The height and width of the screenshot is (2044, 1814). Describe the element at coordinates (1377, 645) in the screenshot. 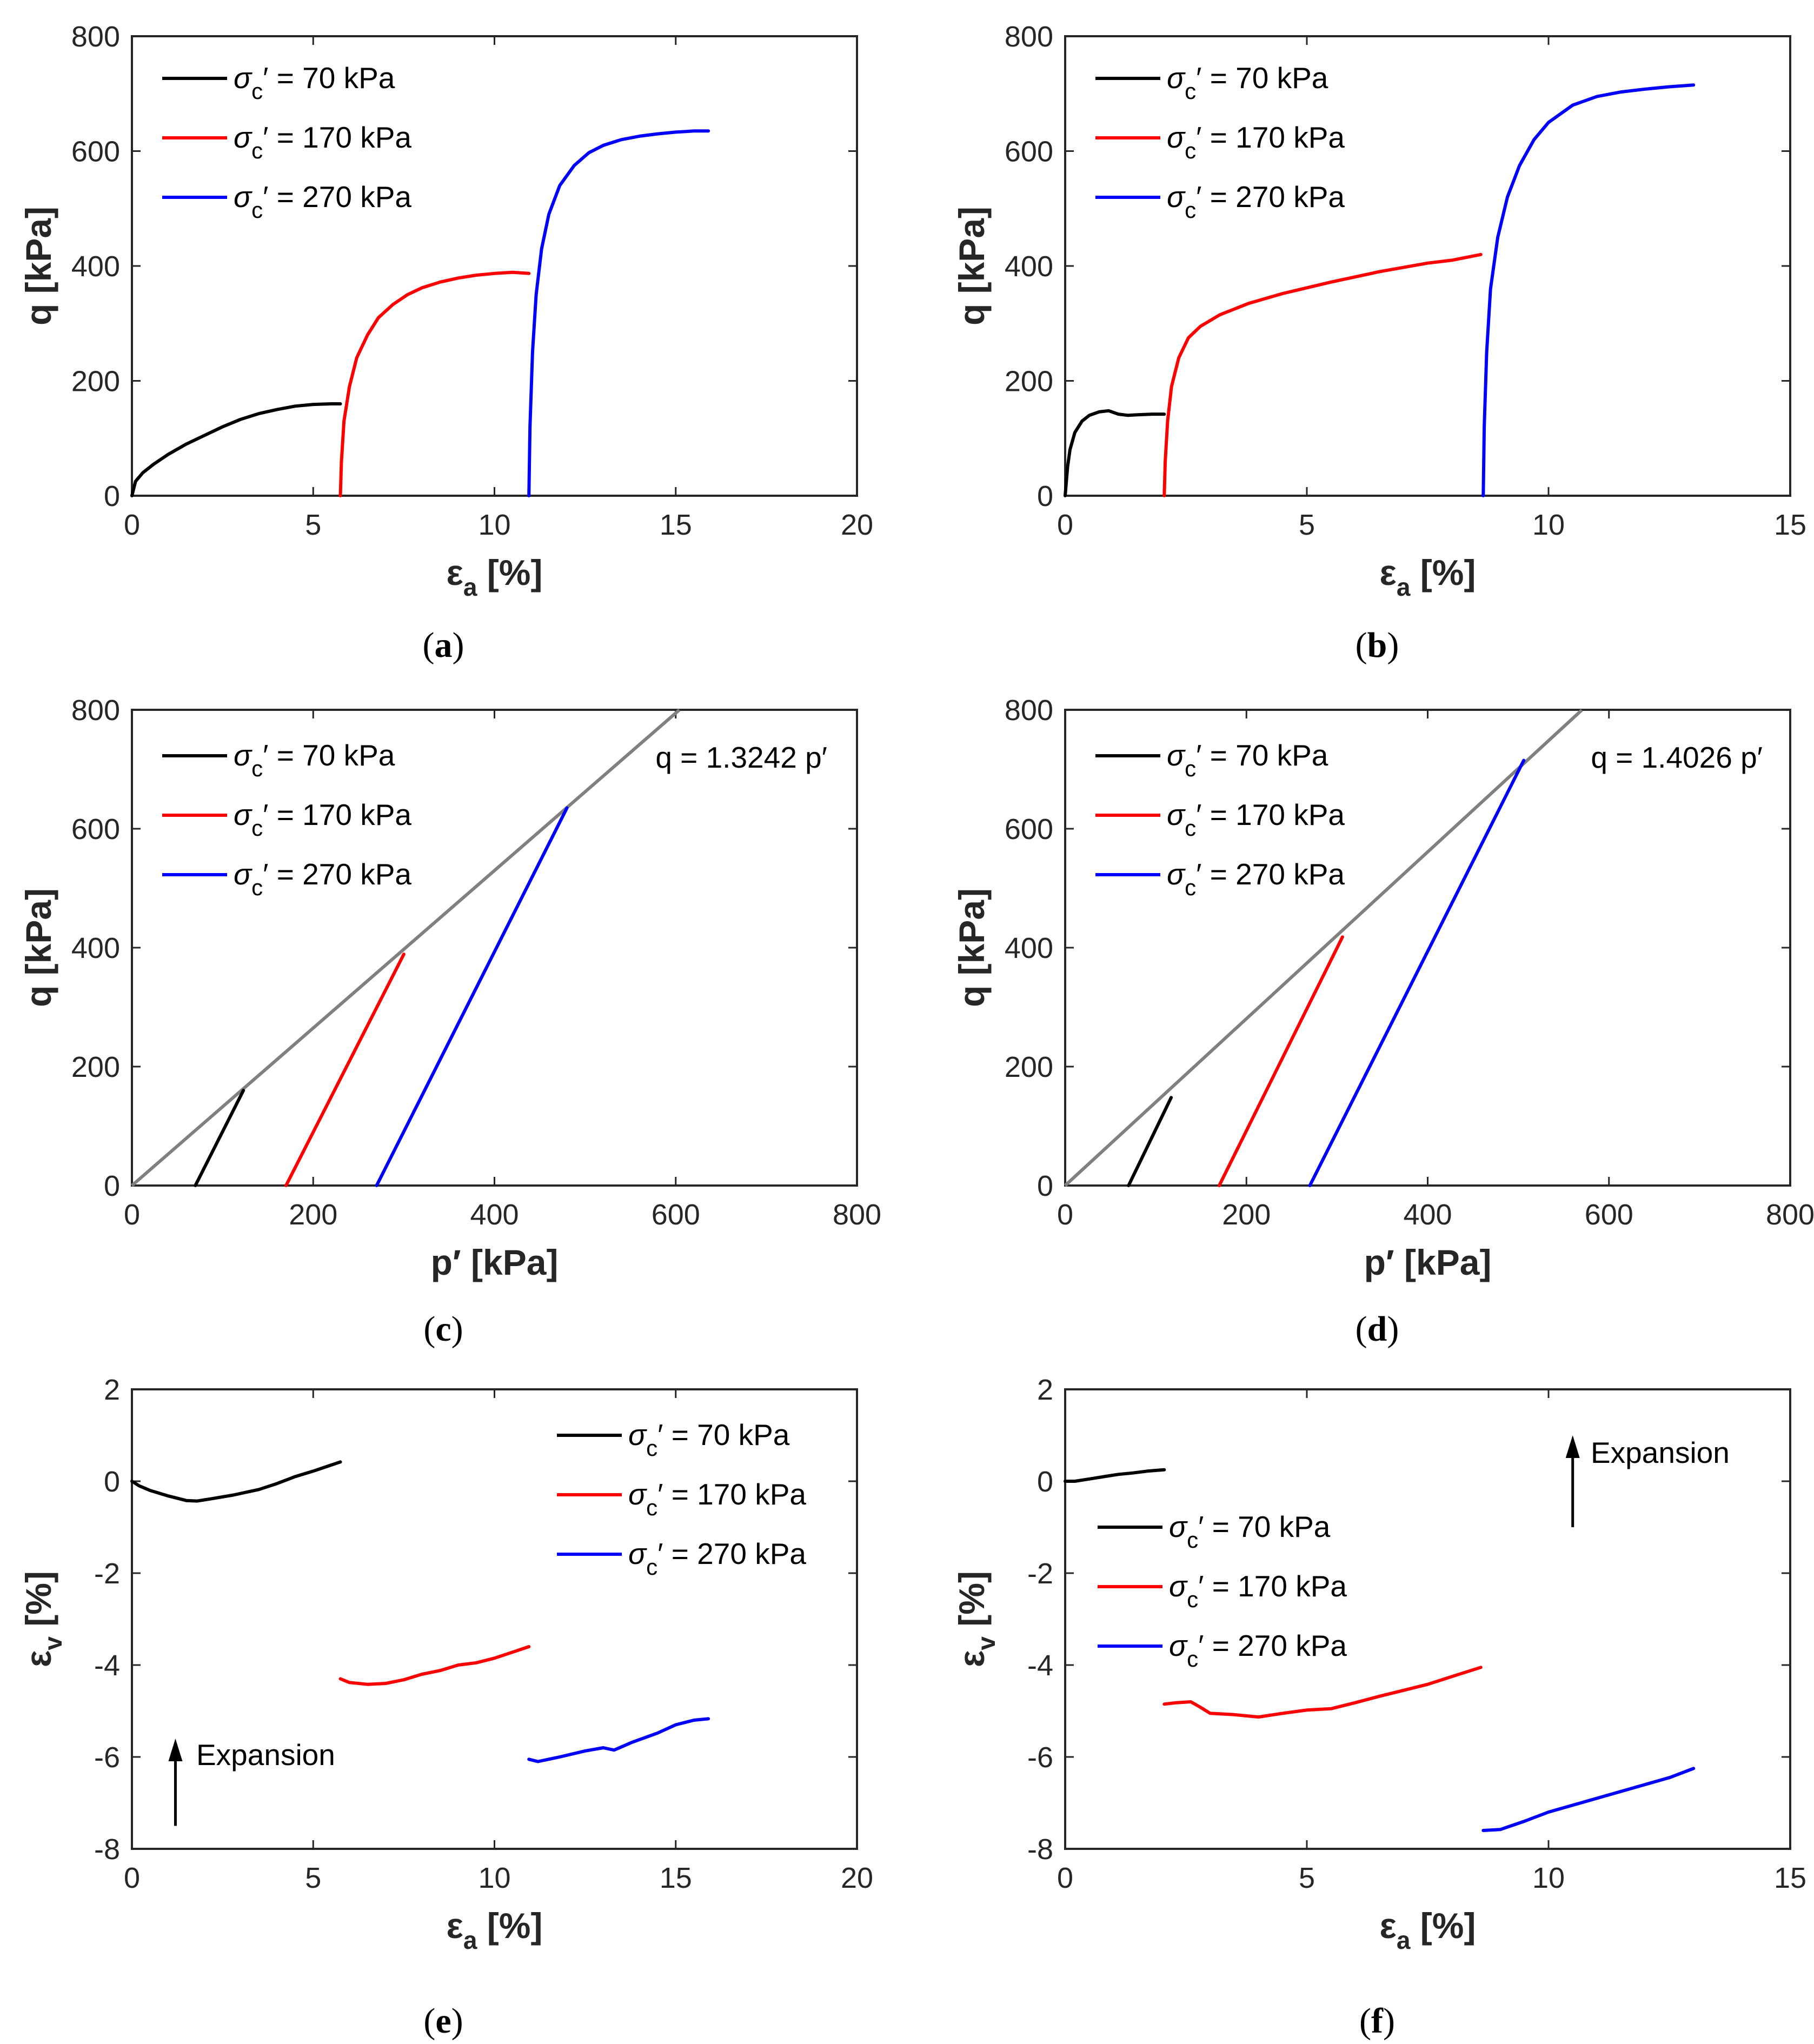

I see `caption-letter: b` at that location.